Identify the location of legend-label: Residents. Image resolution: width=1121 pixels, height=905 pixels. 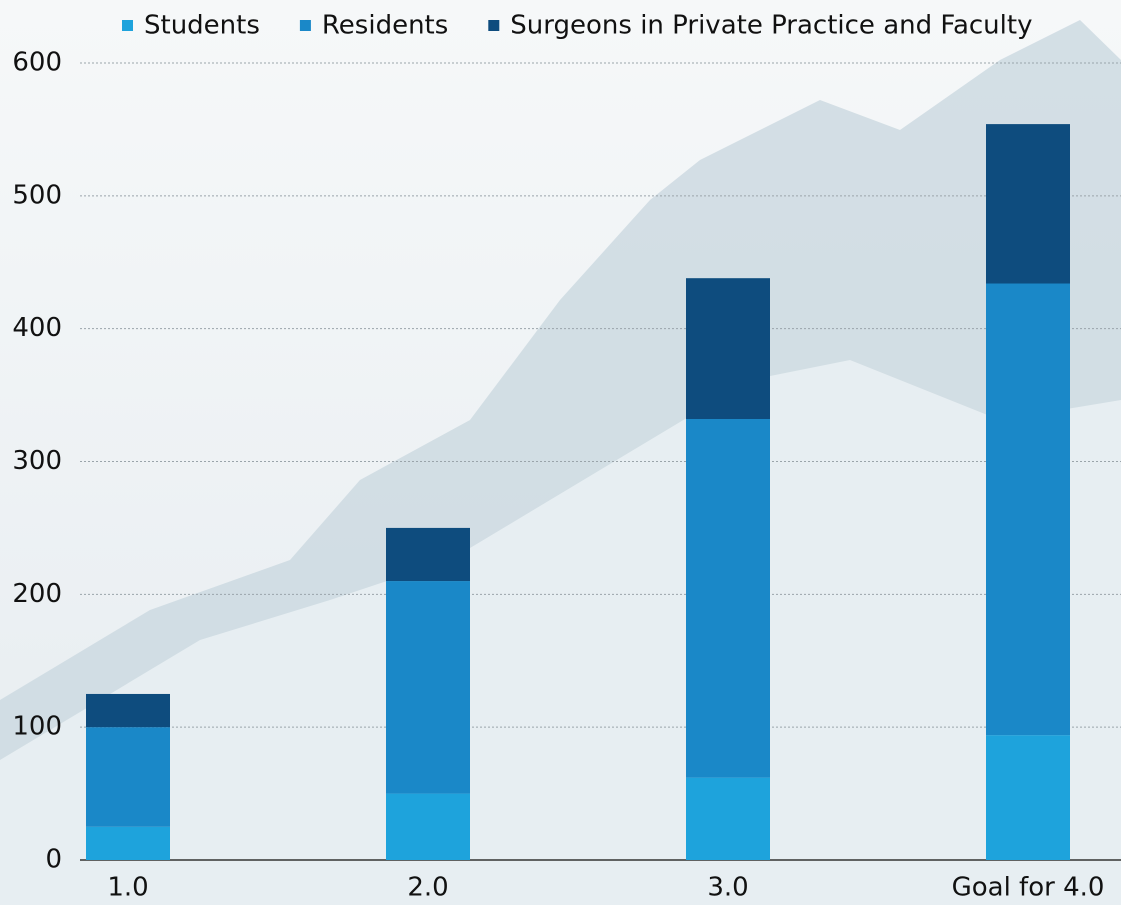
(385, 26).